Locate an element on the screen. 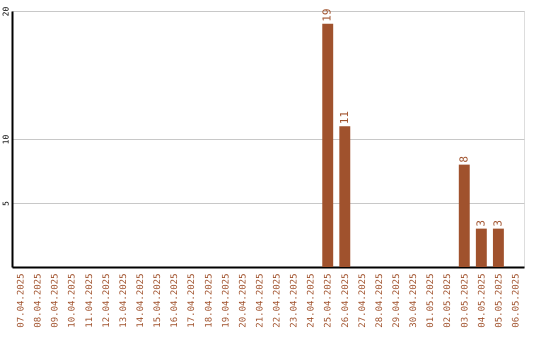  x-tick-label: 27.04.2025 is located at coordinates (363, 301).